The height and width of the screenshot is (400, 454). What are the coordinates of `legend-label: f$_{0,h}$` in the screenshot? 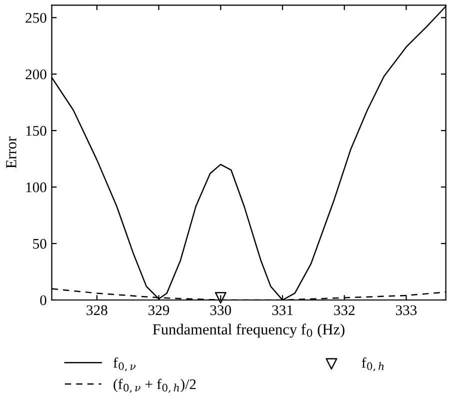 It's located at (373, 364).